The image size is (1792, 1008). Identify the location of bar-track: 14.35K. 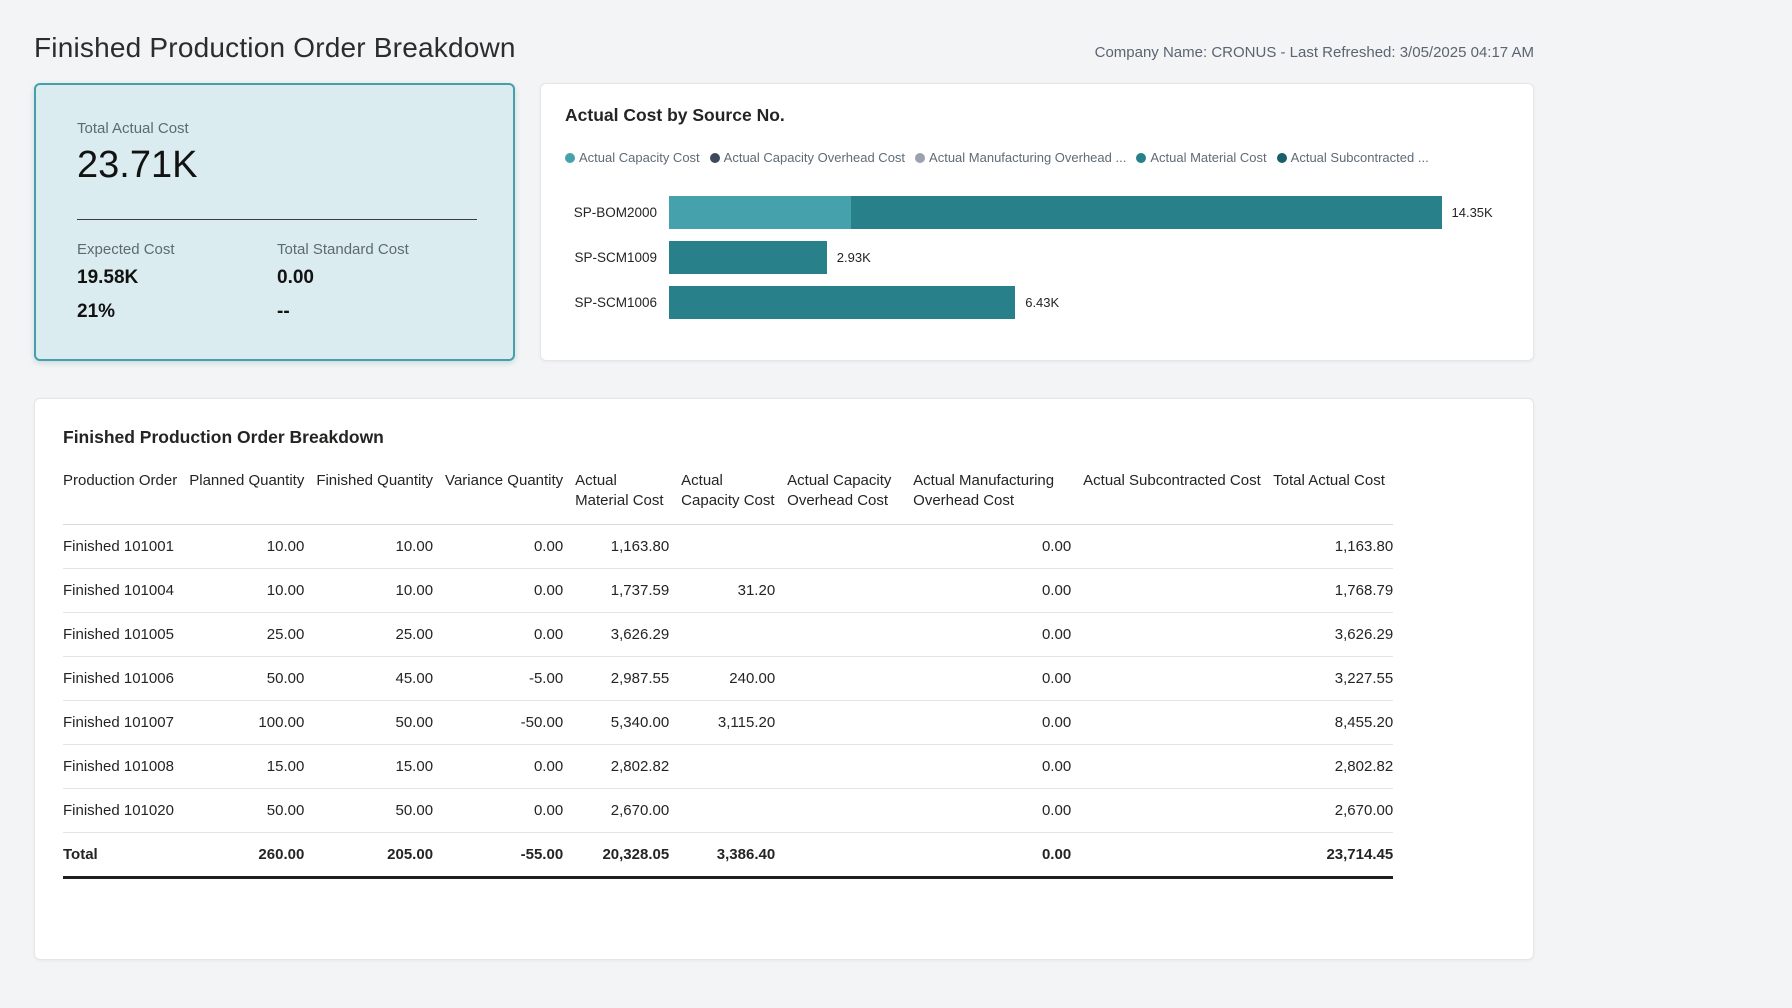
(1089, 212).